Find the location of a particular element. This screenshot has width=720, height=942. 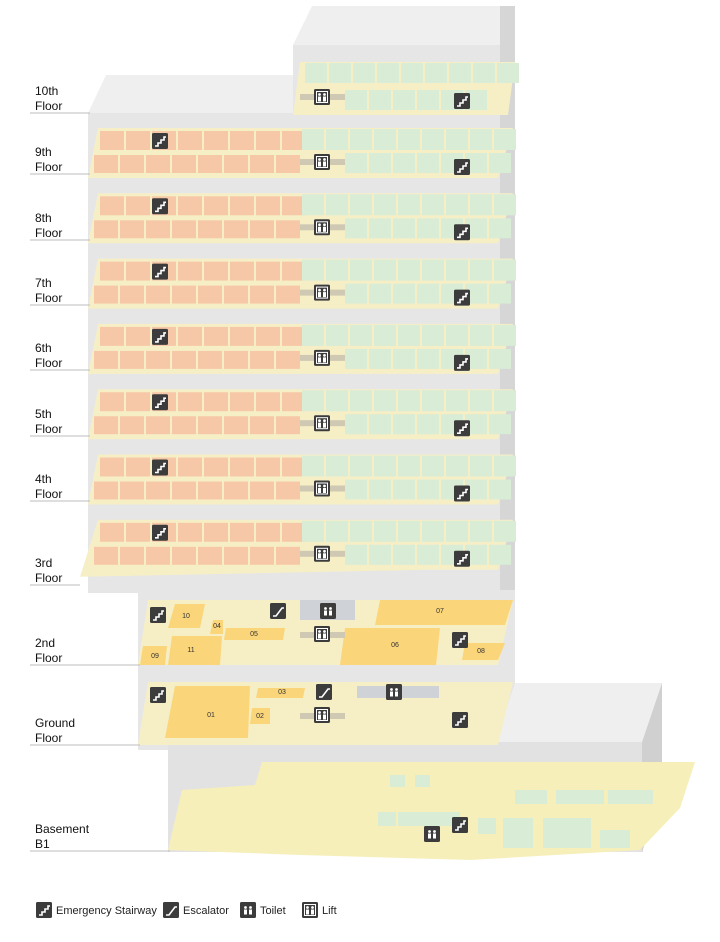

legend-label: Emergency Stairway is located at coordinates (106, 911).